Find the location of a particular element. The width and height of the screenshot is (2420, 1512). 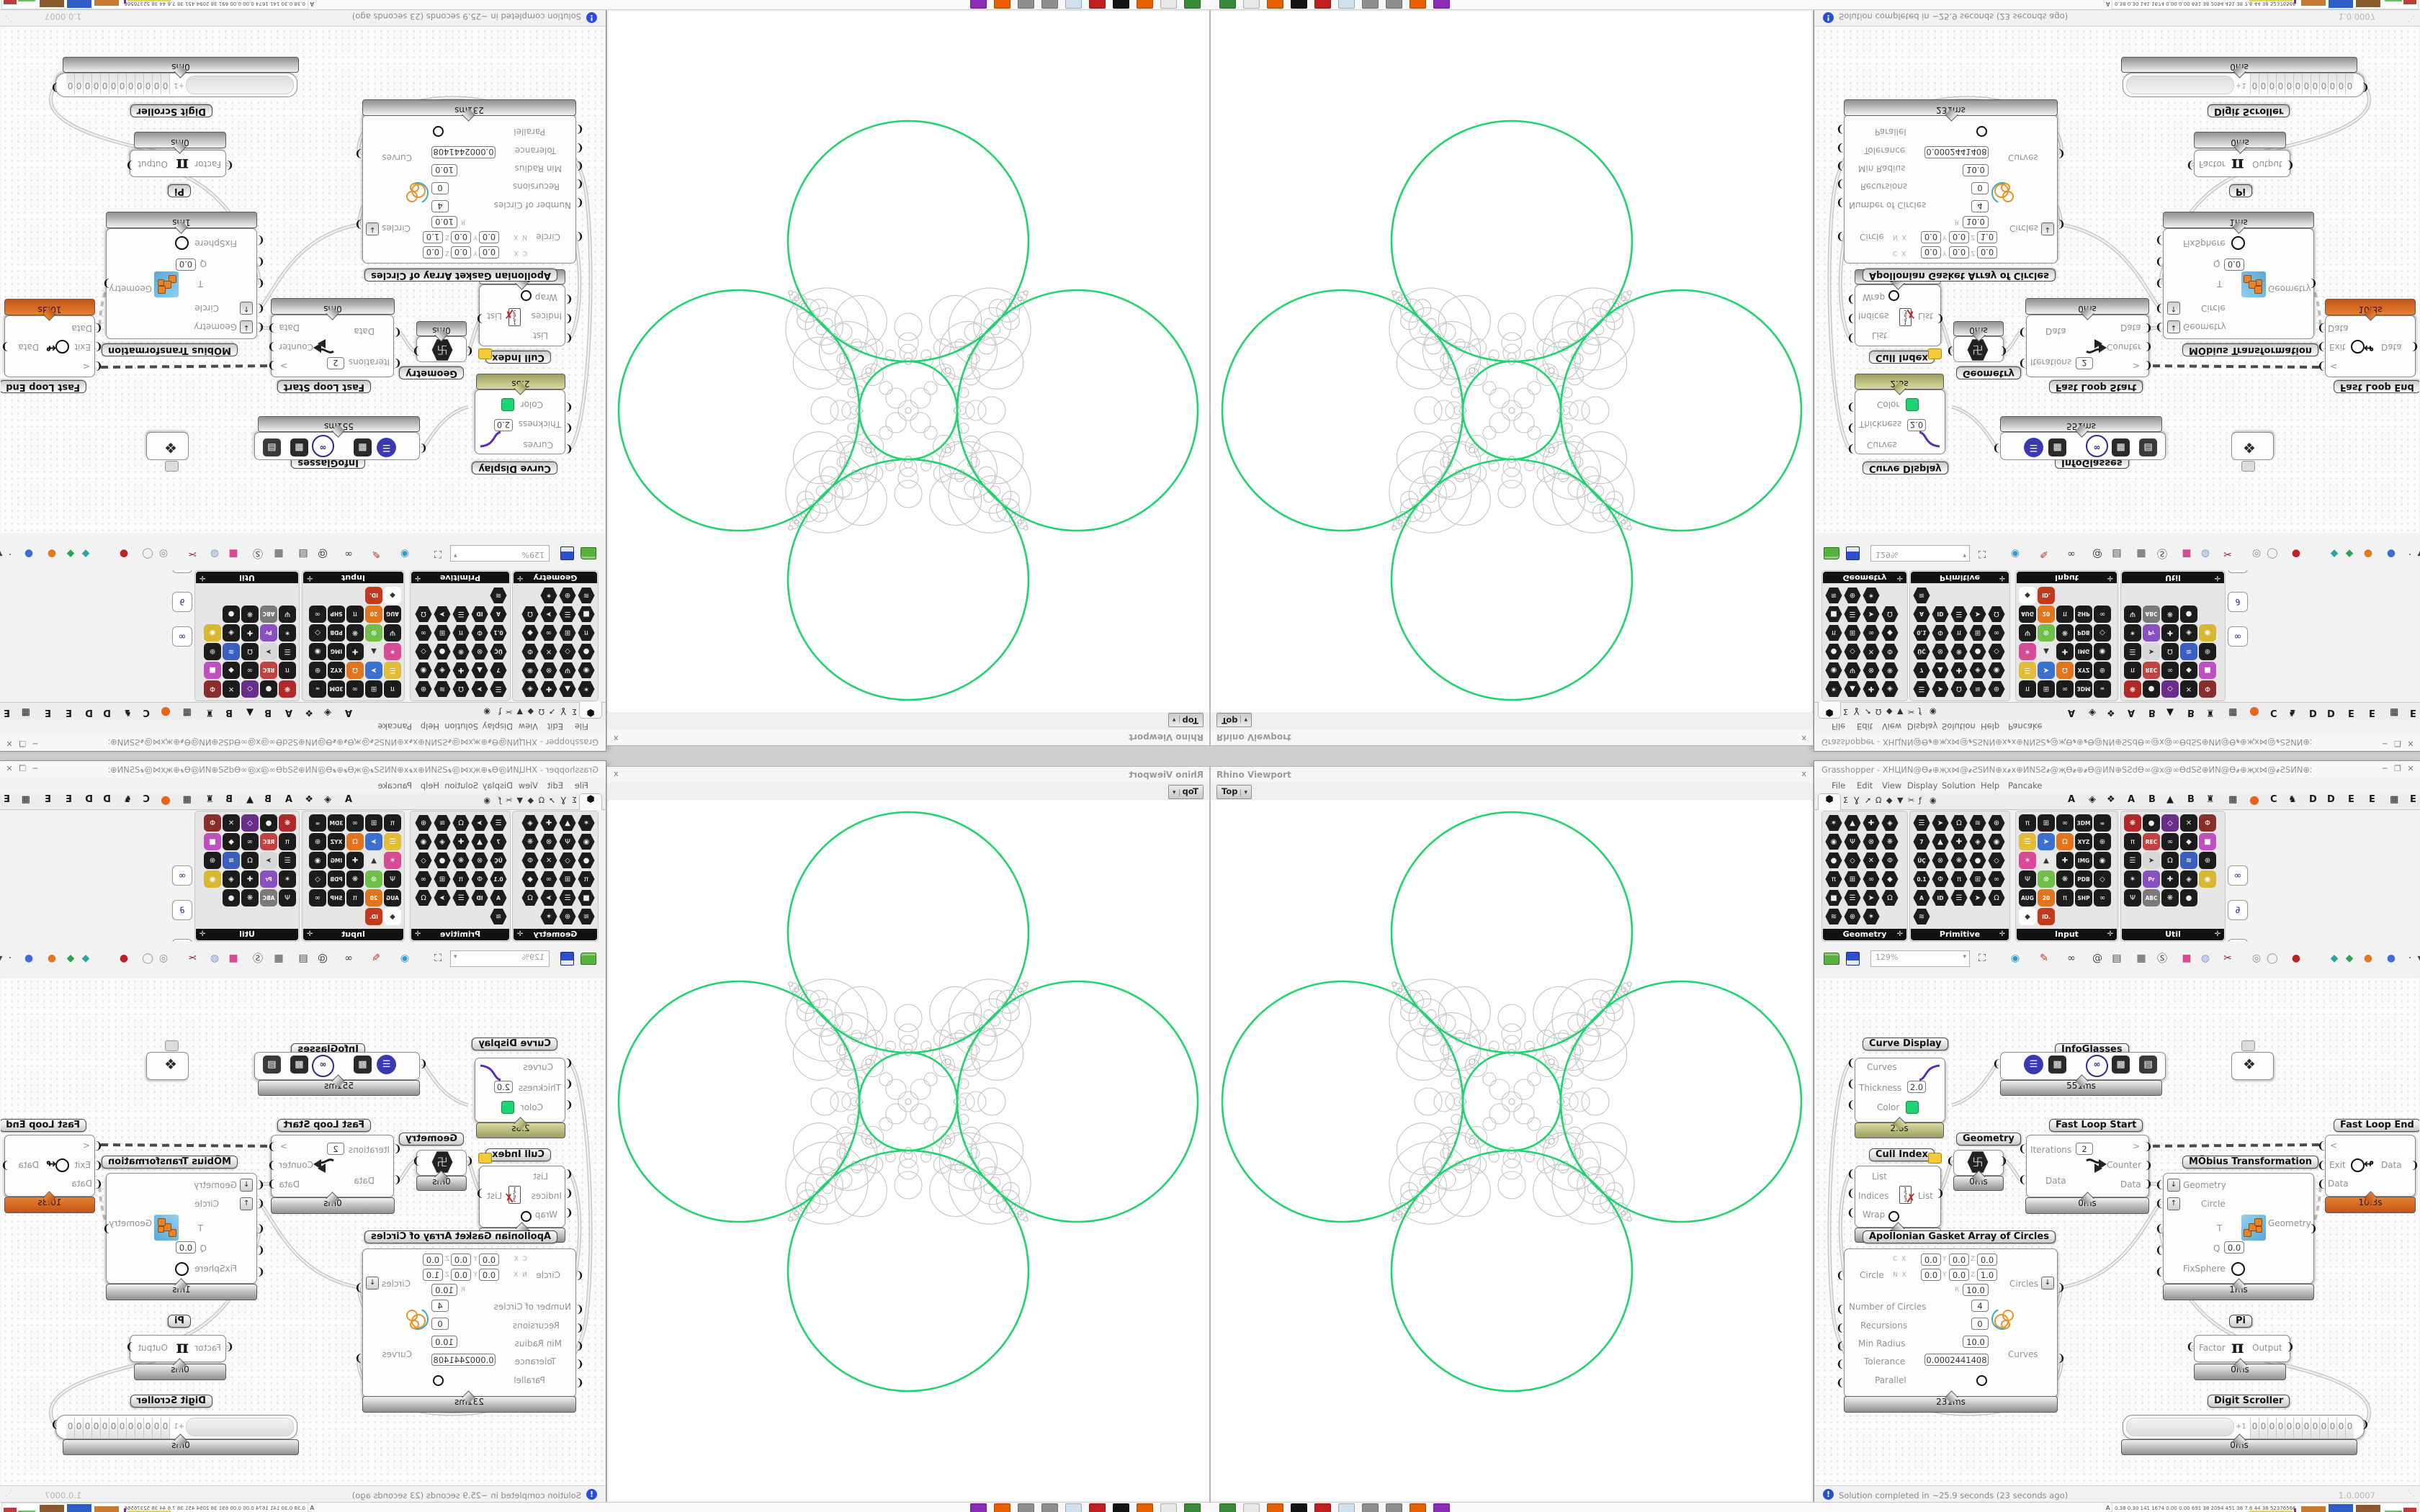

tab-icon-3: Ω is located at coordinates (541, 711).